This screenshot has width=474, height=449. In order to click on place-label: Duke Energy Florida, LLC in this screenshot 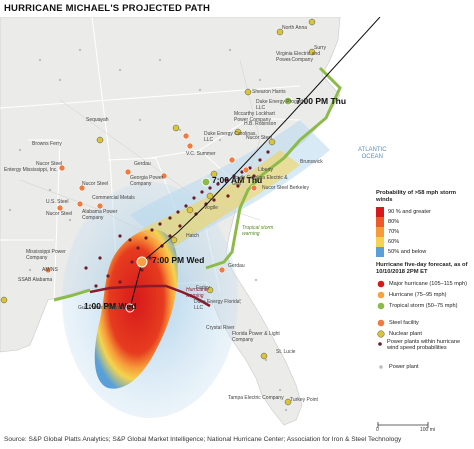, I will do `click(217, 305)`.